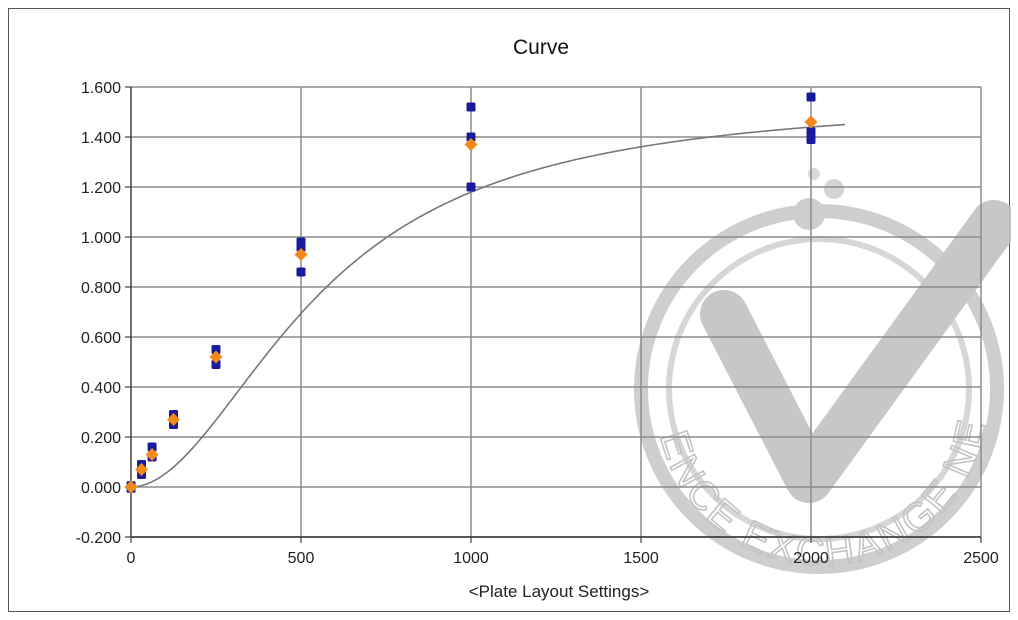  I want to click on y-tick-label: 1.200, so click(101, 188).